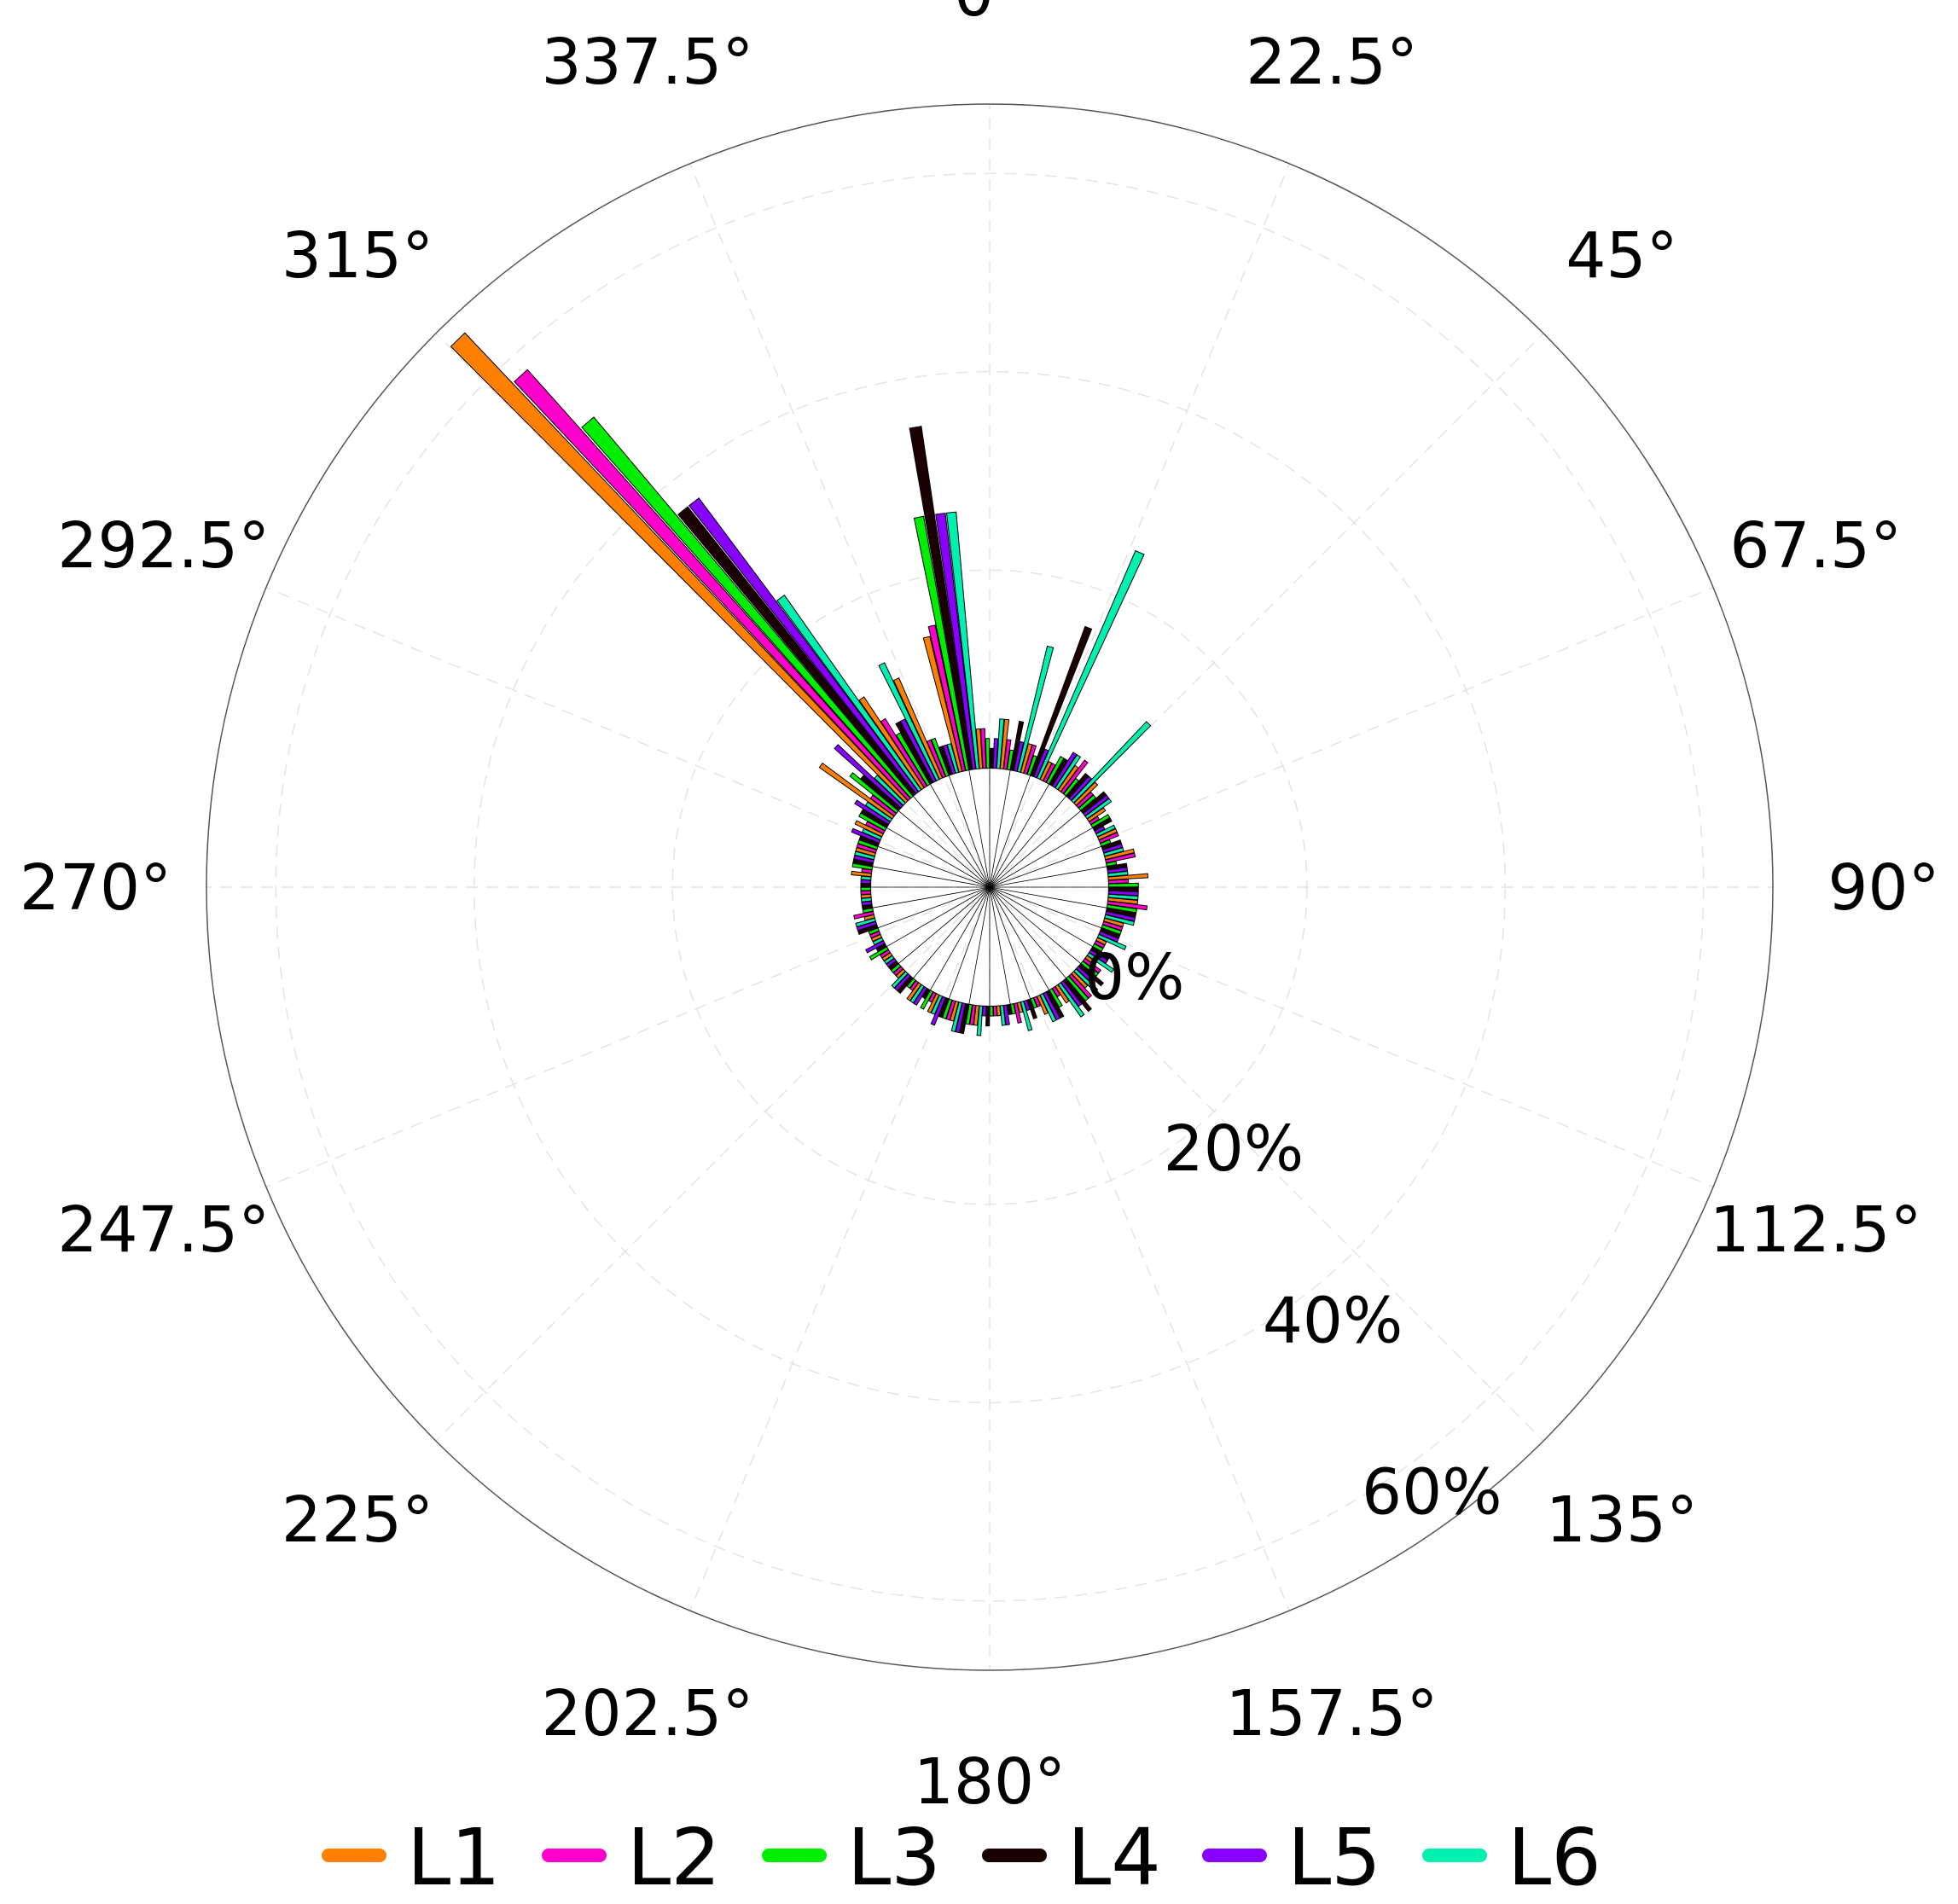  What do you see at coordinates (1554, 1857) in the screenshot?
I see `legend-label-L6: L6` at bounding box center [1554, 1857].